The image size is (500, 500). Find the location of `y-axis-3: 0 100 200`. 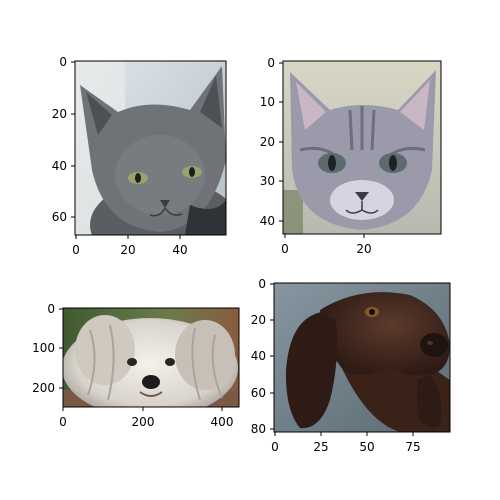

y-axis-3: 0 100 200 is located at coordinates (47, 348).